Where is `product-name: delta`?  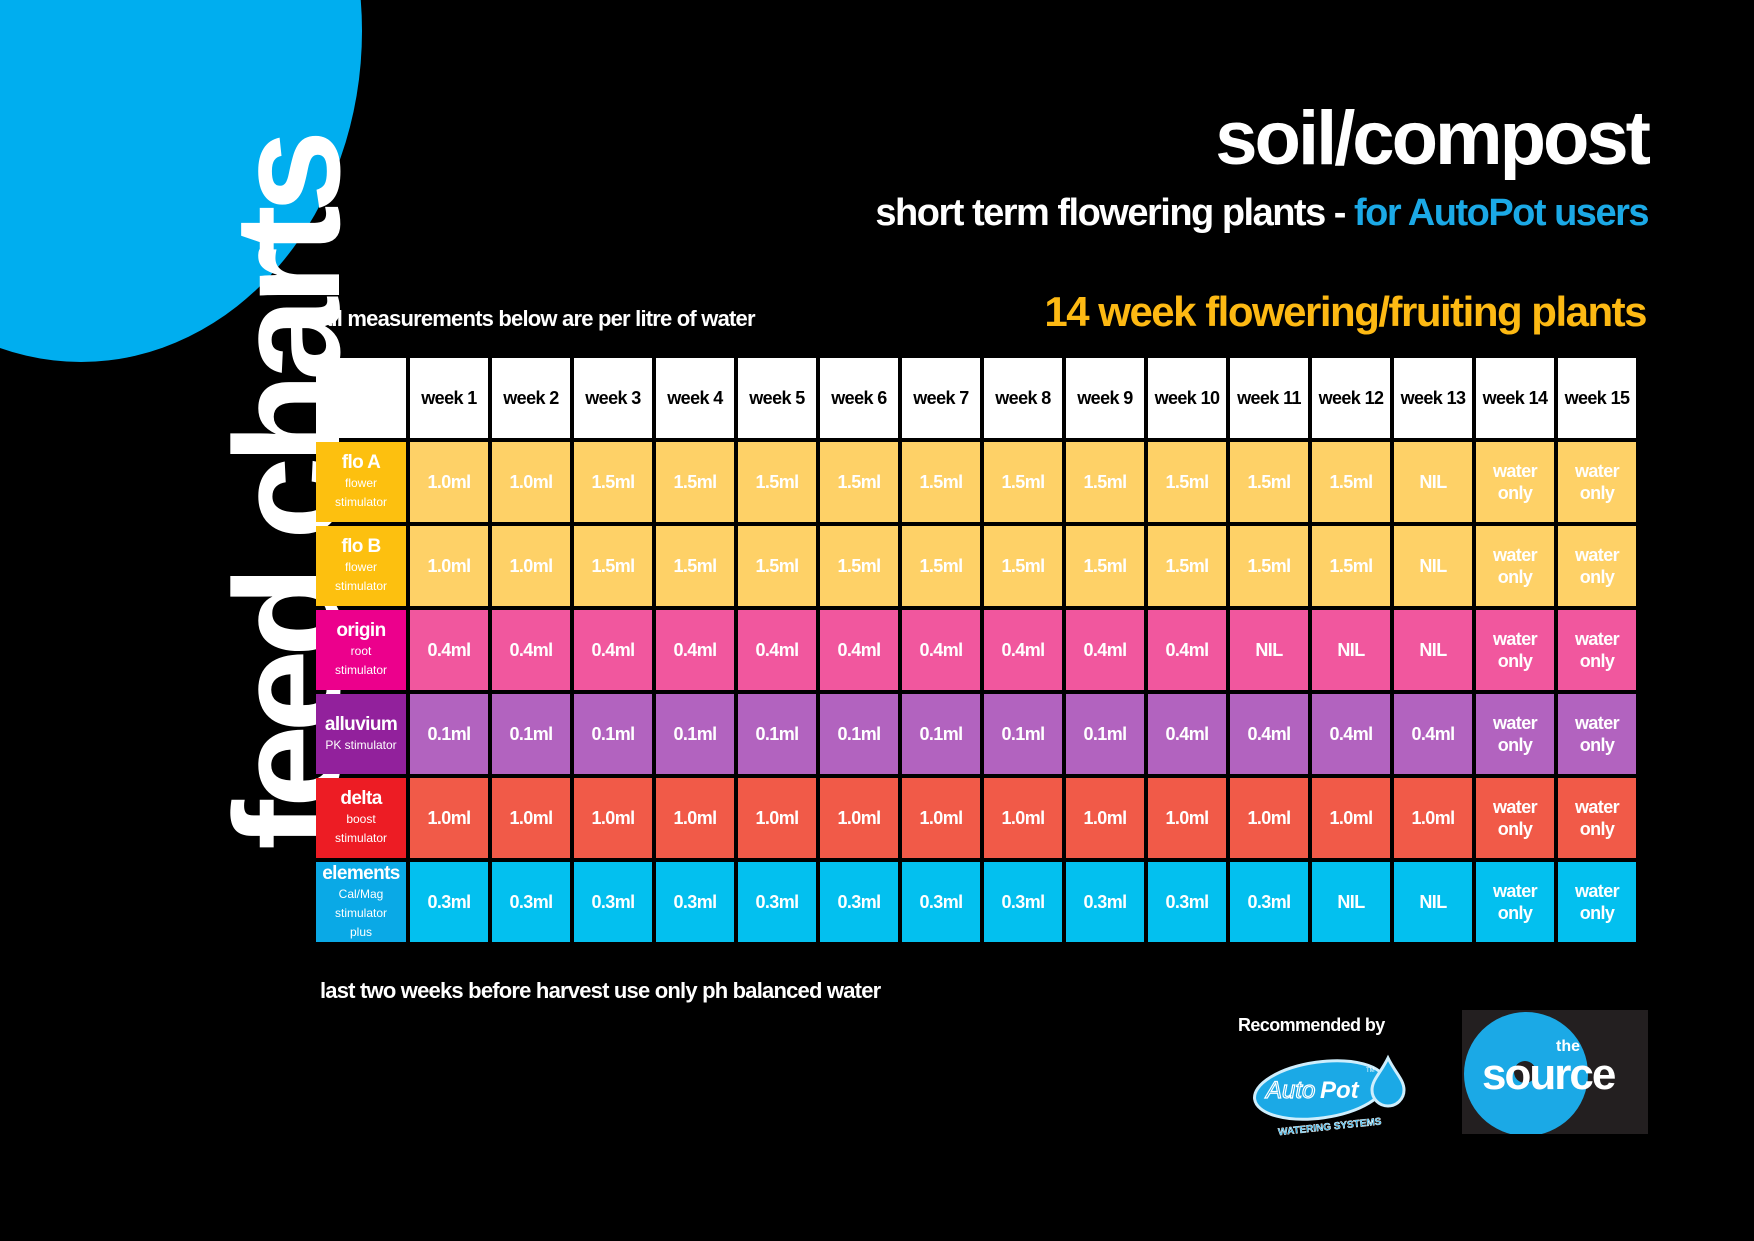
product-name: delta is located at coordinates (361, 798).